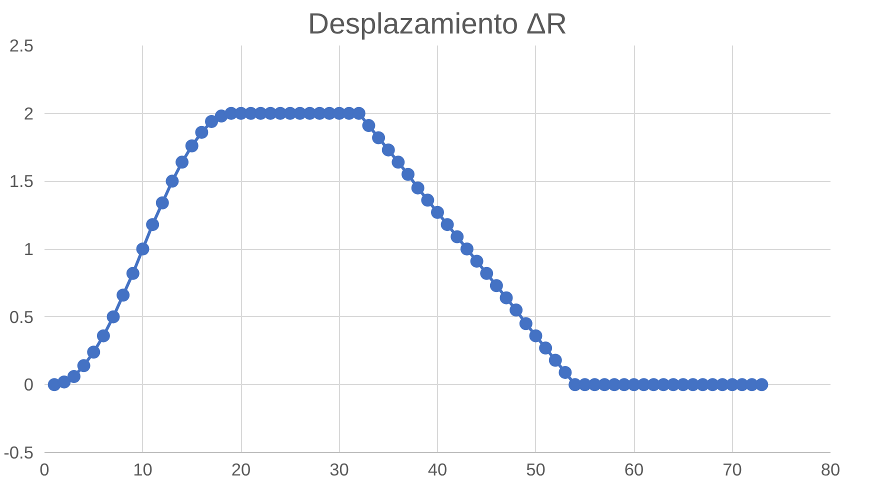 The image size is (870, 488). I want to click on x-tick-label: 80, so click(830, 470).